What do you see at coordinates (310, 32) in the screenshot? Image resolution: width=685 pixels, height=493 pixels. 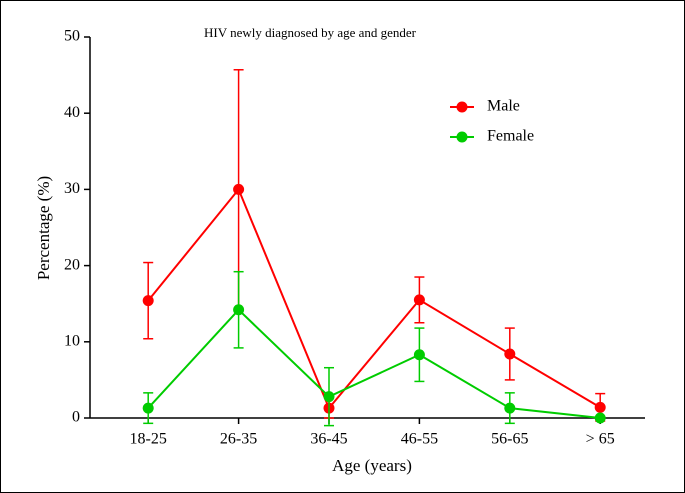 I see `chart-title: HIV newly diagnosed by age and gender` at bounding box center [310, 32].